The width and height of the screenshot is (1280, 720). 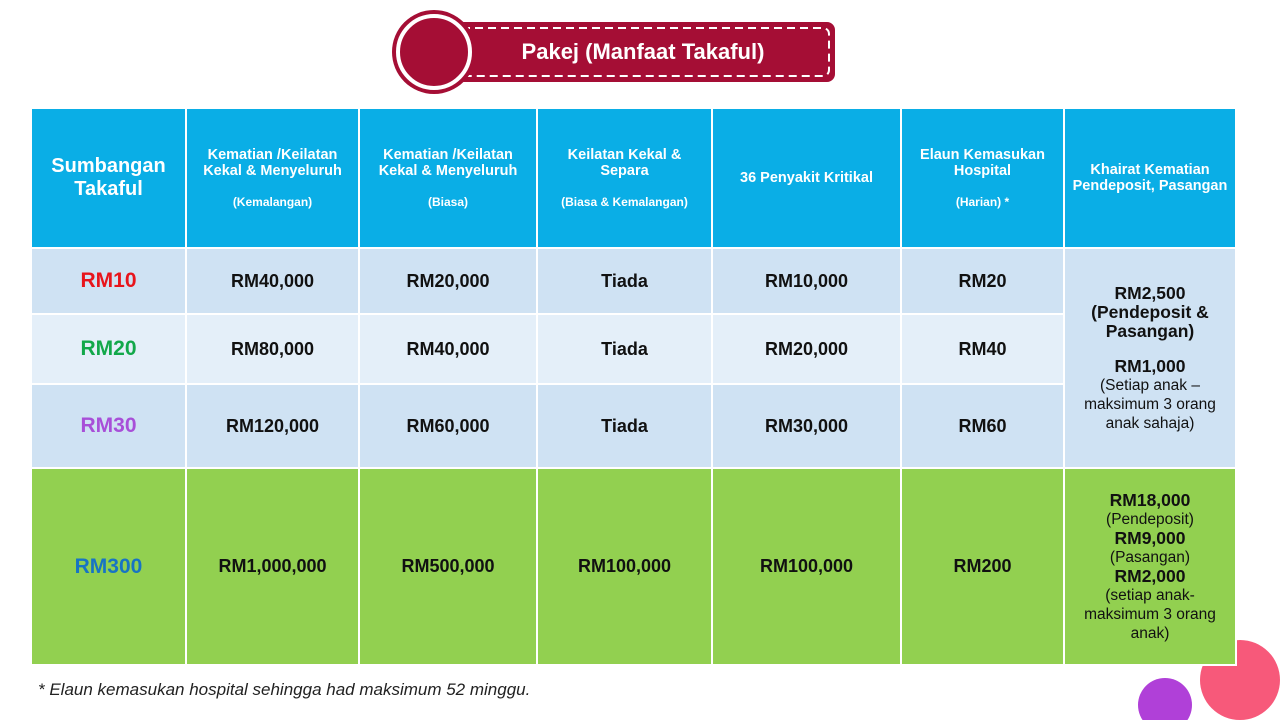 I want to click on cell-line: (setiap anak- maksimum 3 orang anak), so click(x=1150, y=614).